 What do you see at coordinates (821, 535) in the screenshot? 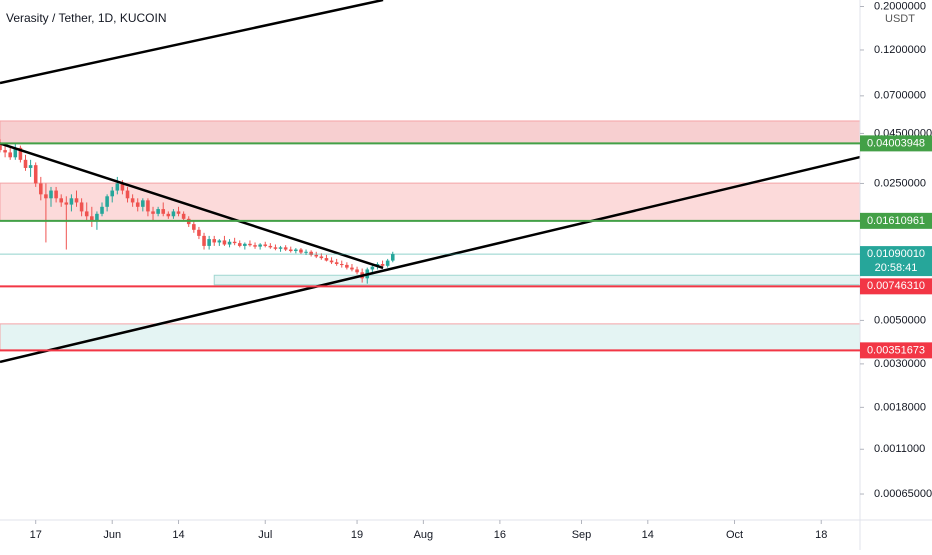
I see `x-tick-label: 18` at bounding box center [821, 535].